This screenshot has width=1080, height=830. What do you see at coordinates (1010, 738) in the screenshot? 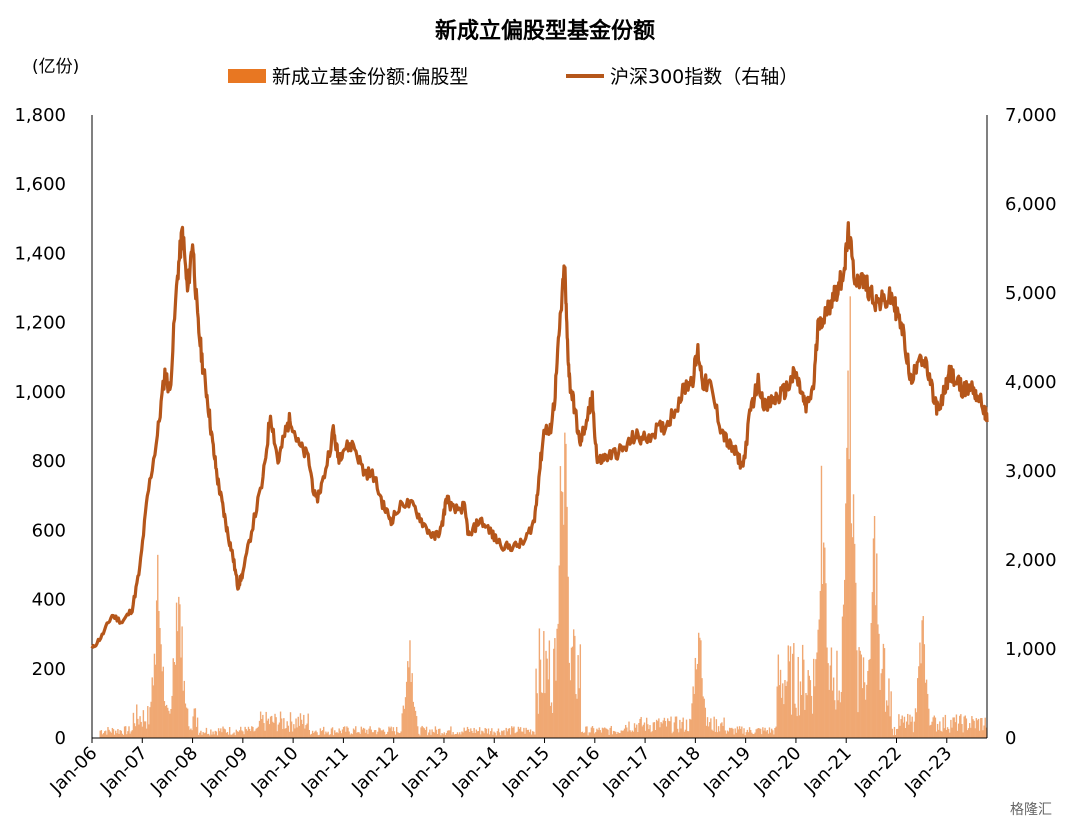
I see `right-tick-label: 0` at bounding box center [1010, 738].